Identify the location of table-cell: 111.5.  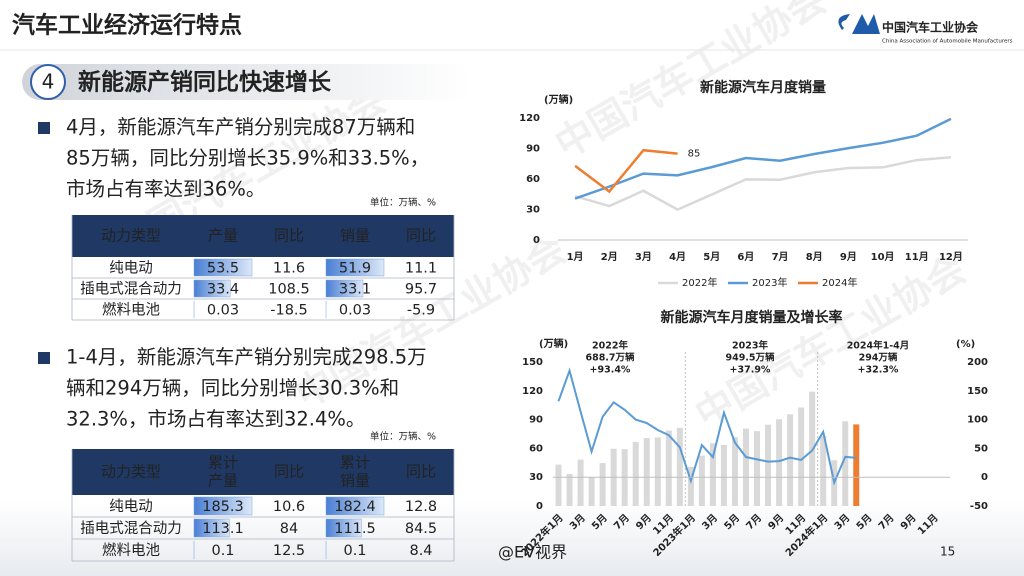
(355, 529).